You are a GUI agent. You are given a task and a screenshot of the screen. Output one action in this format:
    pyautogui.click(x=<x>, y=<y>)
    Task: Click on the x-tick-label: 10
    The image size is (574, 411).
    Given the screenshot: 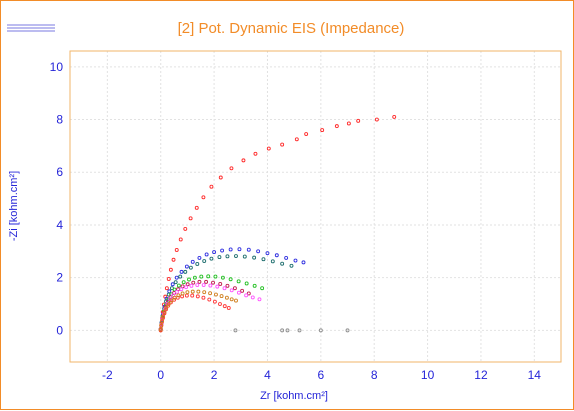 What is the action you would take?
    pyautogui.click(x=428, y=375)
    